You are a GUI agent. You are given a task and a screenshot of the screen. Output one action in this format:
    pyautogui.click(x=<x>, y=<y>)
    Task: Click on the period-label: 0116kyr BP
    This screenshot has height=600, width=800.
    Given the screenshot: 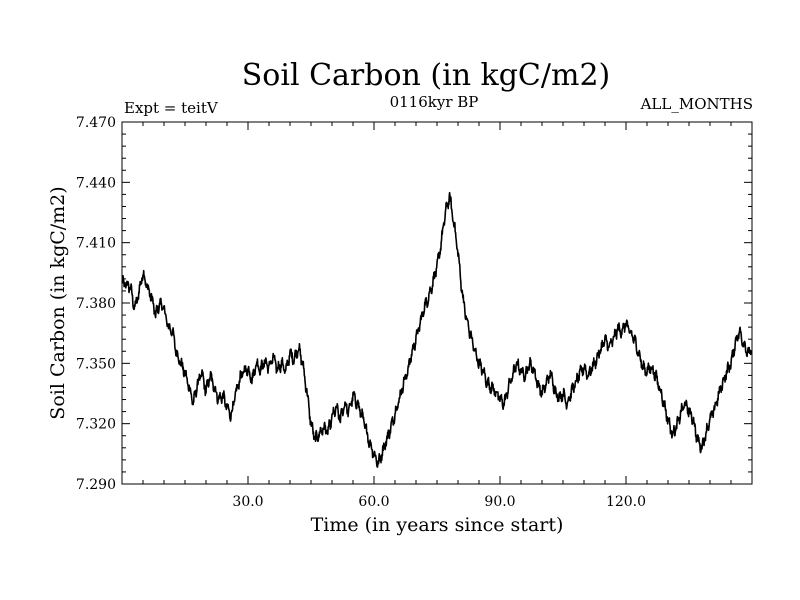 What is the action you would take?
    pyautogui.click(x=434, y=102)
    